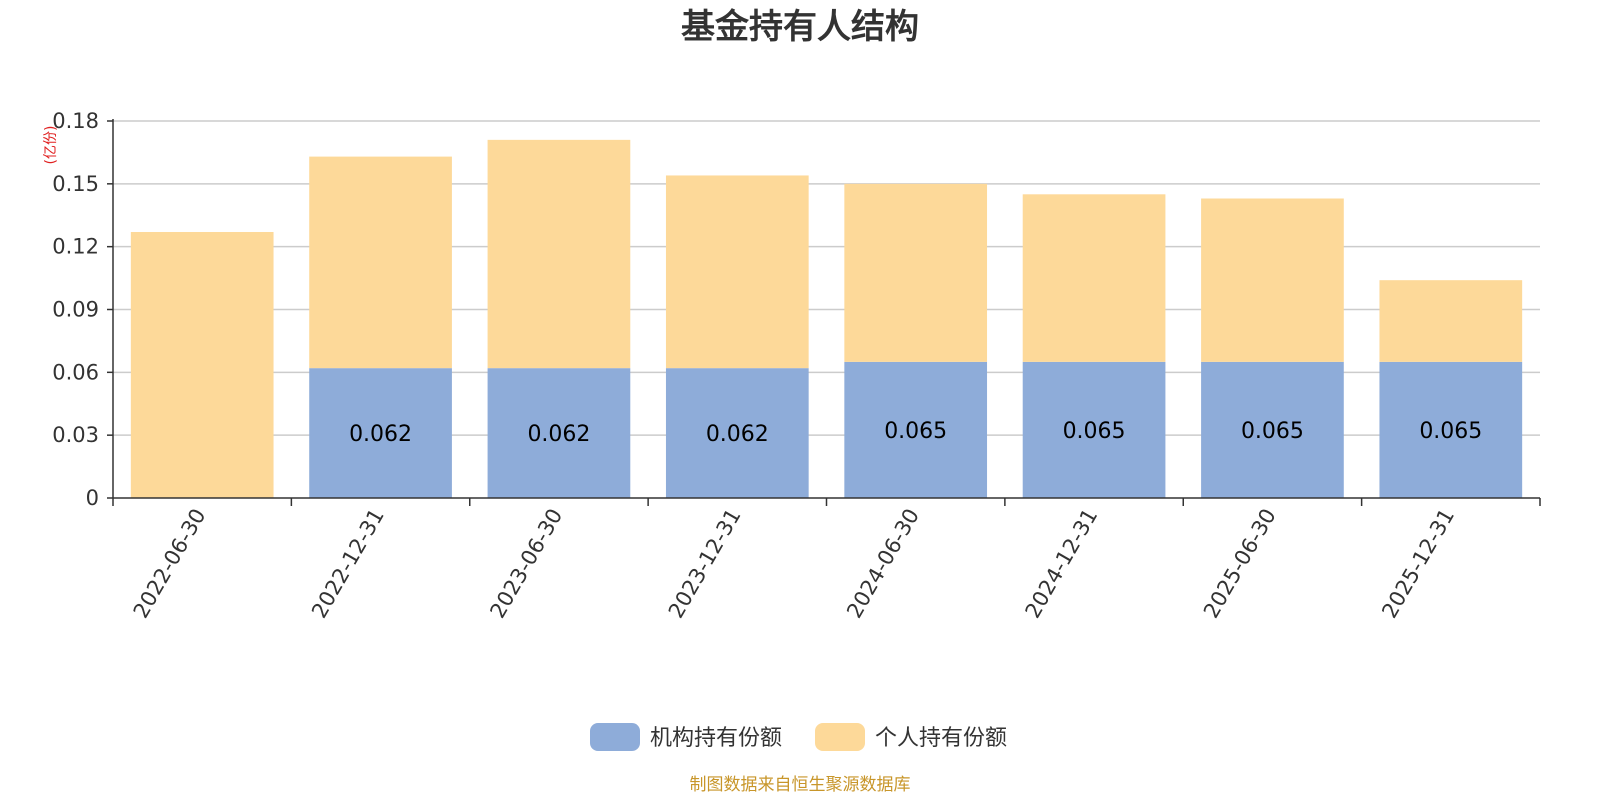 Image resolution: width=1600 pixels, height=800 pixels. Describe the element at coordinates (1418, 564) in the screenshot. I see `x-tick-label: 2025-12-31` at that location.